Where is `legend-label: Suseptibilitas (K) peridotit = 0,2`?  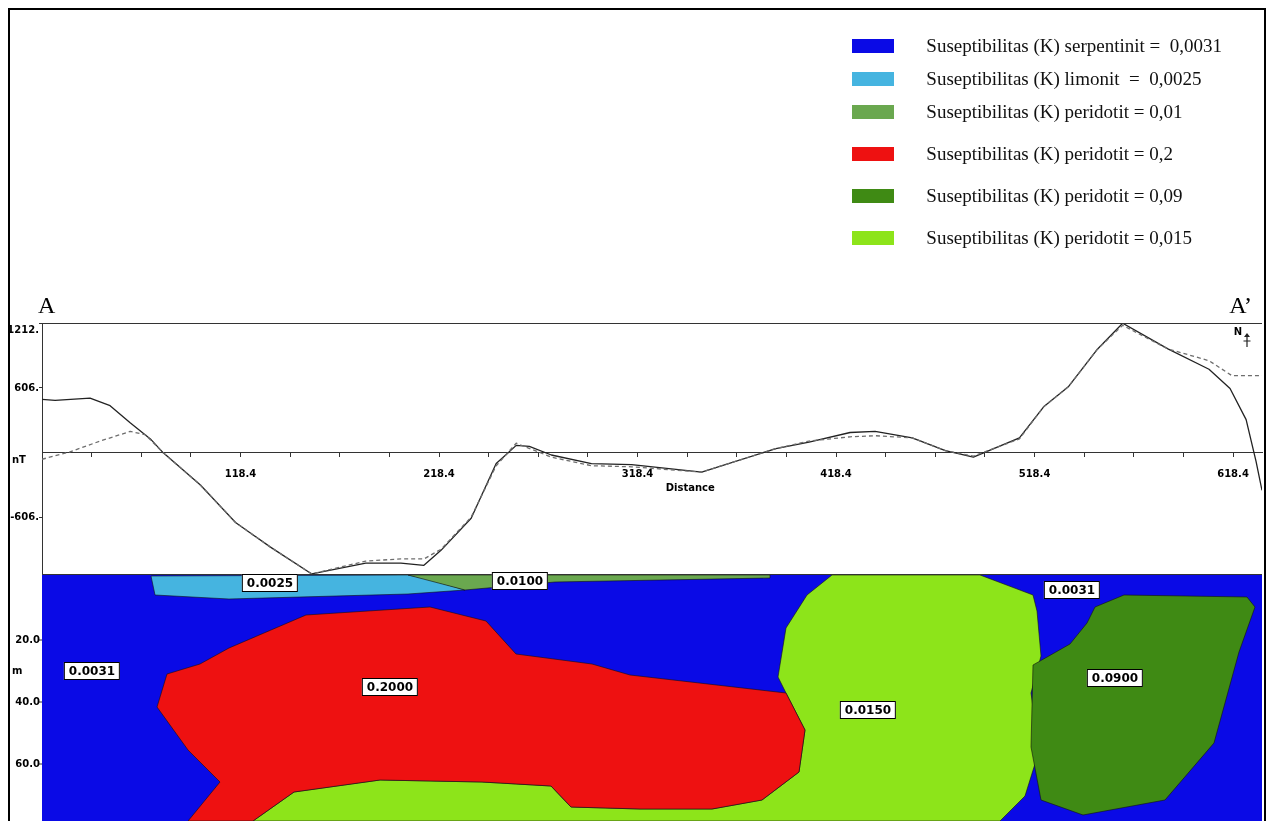 legend-label: Suseptibilitas (K) peridotit = 0,2 is located at coordinates (1049, 153).